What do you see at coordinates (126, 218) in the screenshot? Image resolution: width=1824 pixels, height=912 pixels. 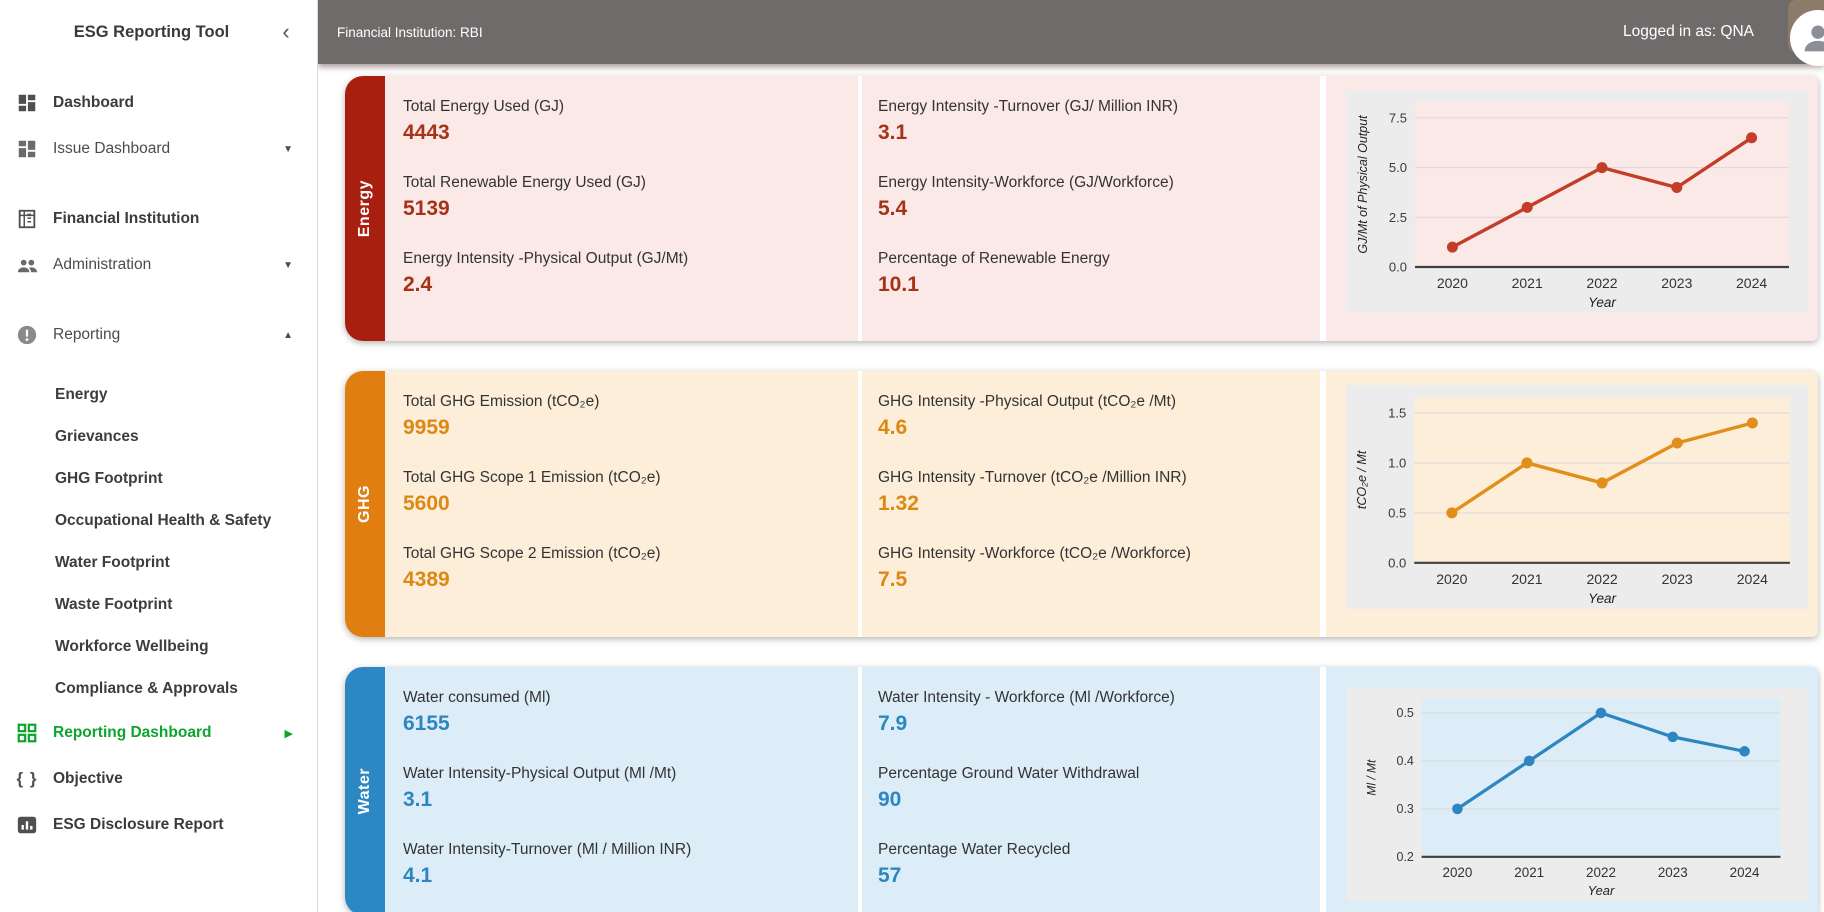 I see `sidebar-item-label: Financial Institution` at bounding box center [126, 218].